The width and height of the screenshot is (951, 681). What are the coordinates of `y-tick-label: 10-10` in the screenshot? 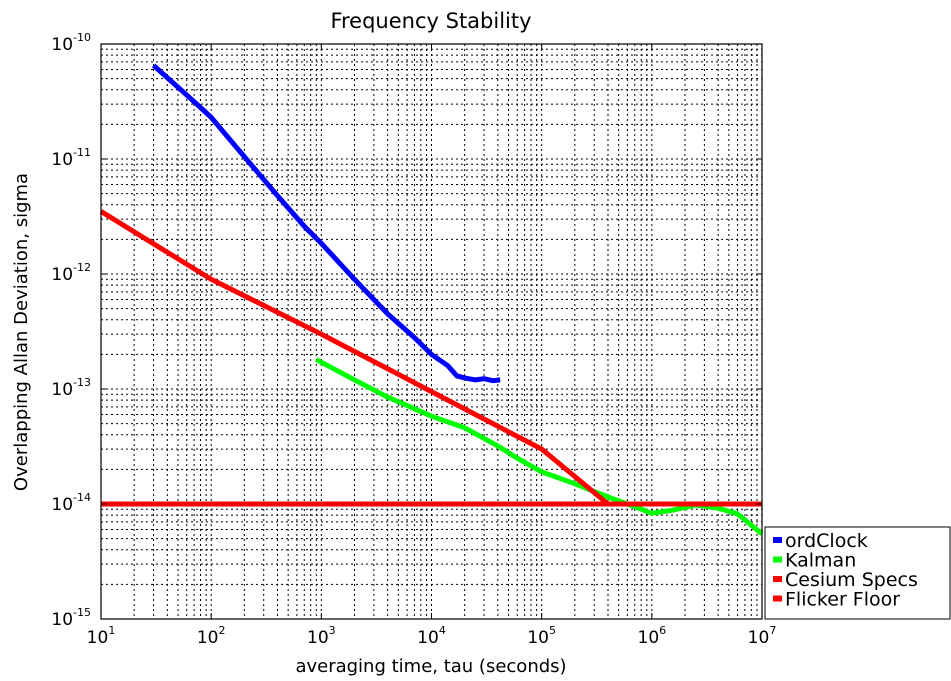 It's located at (71, 43).